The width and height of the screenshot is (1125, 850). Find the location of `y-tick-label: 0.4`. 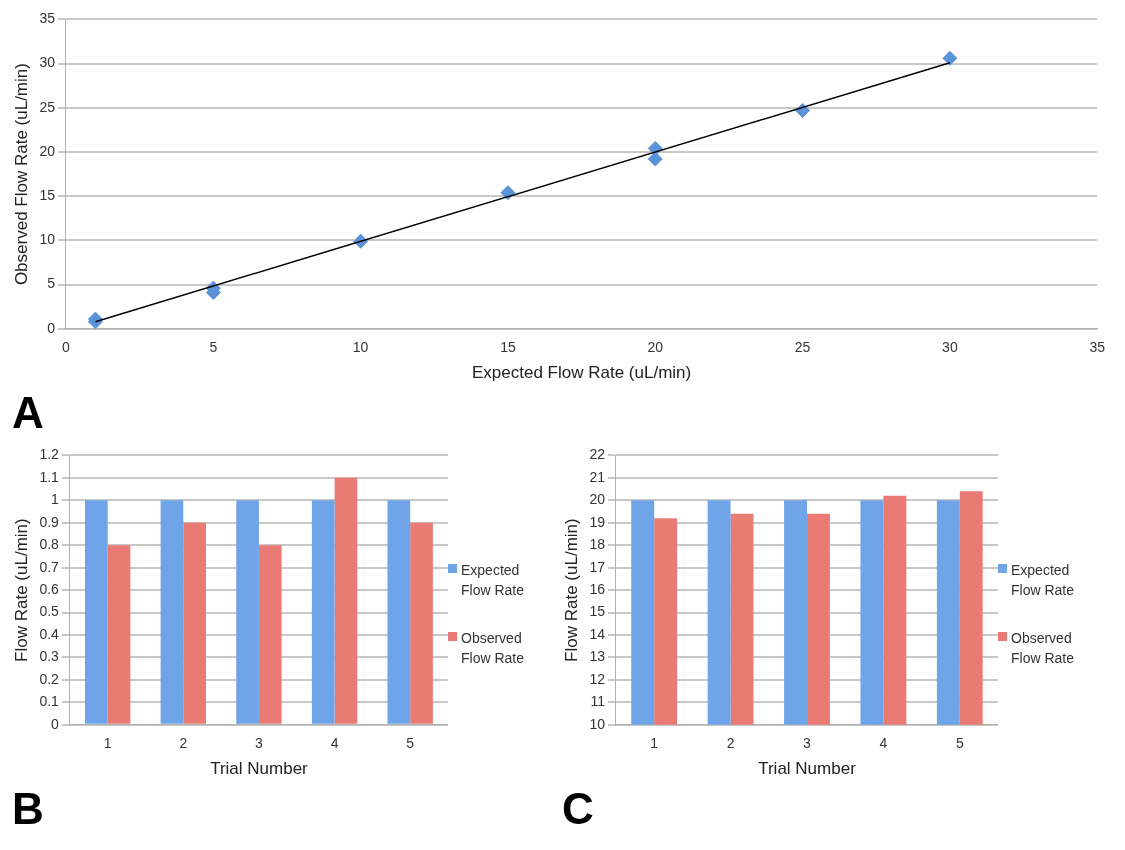

y-tick-label: 0.4 is located at coordinates (49, 633).